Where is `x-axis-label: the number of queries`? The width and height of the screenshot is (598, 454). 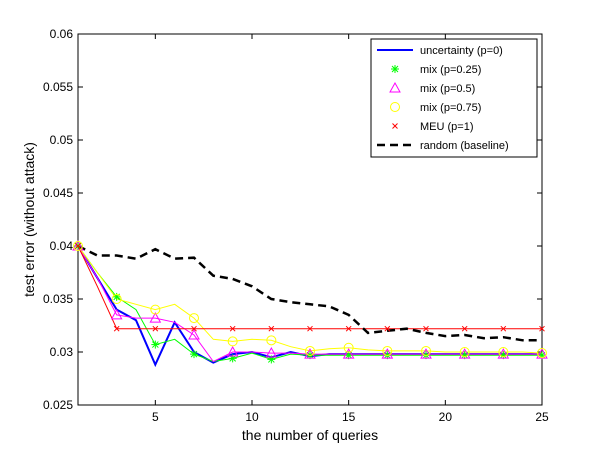 x-axis-label: the number of queries is located at coordinates (310, 435).